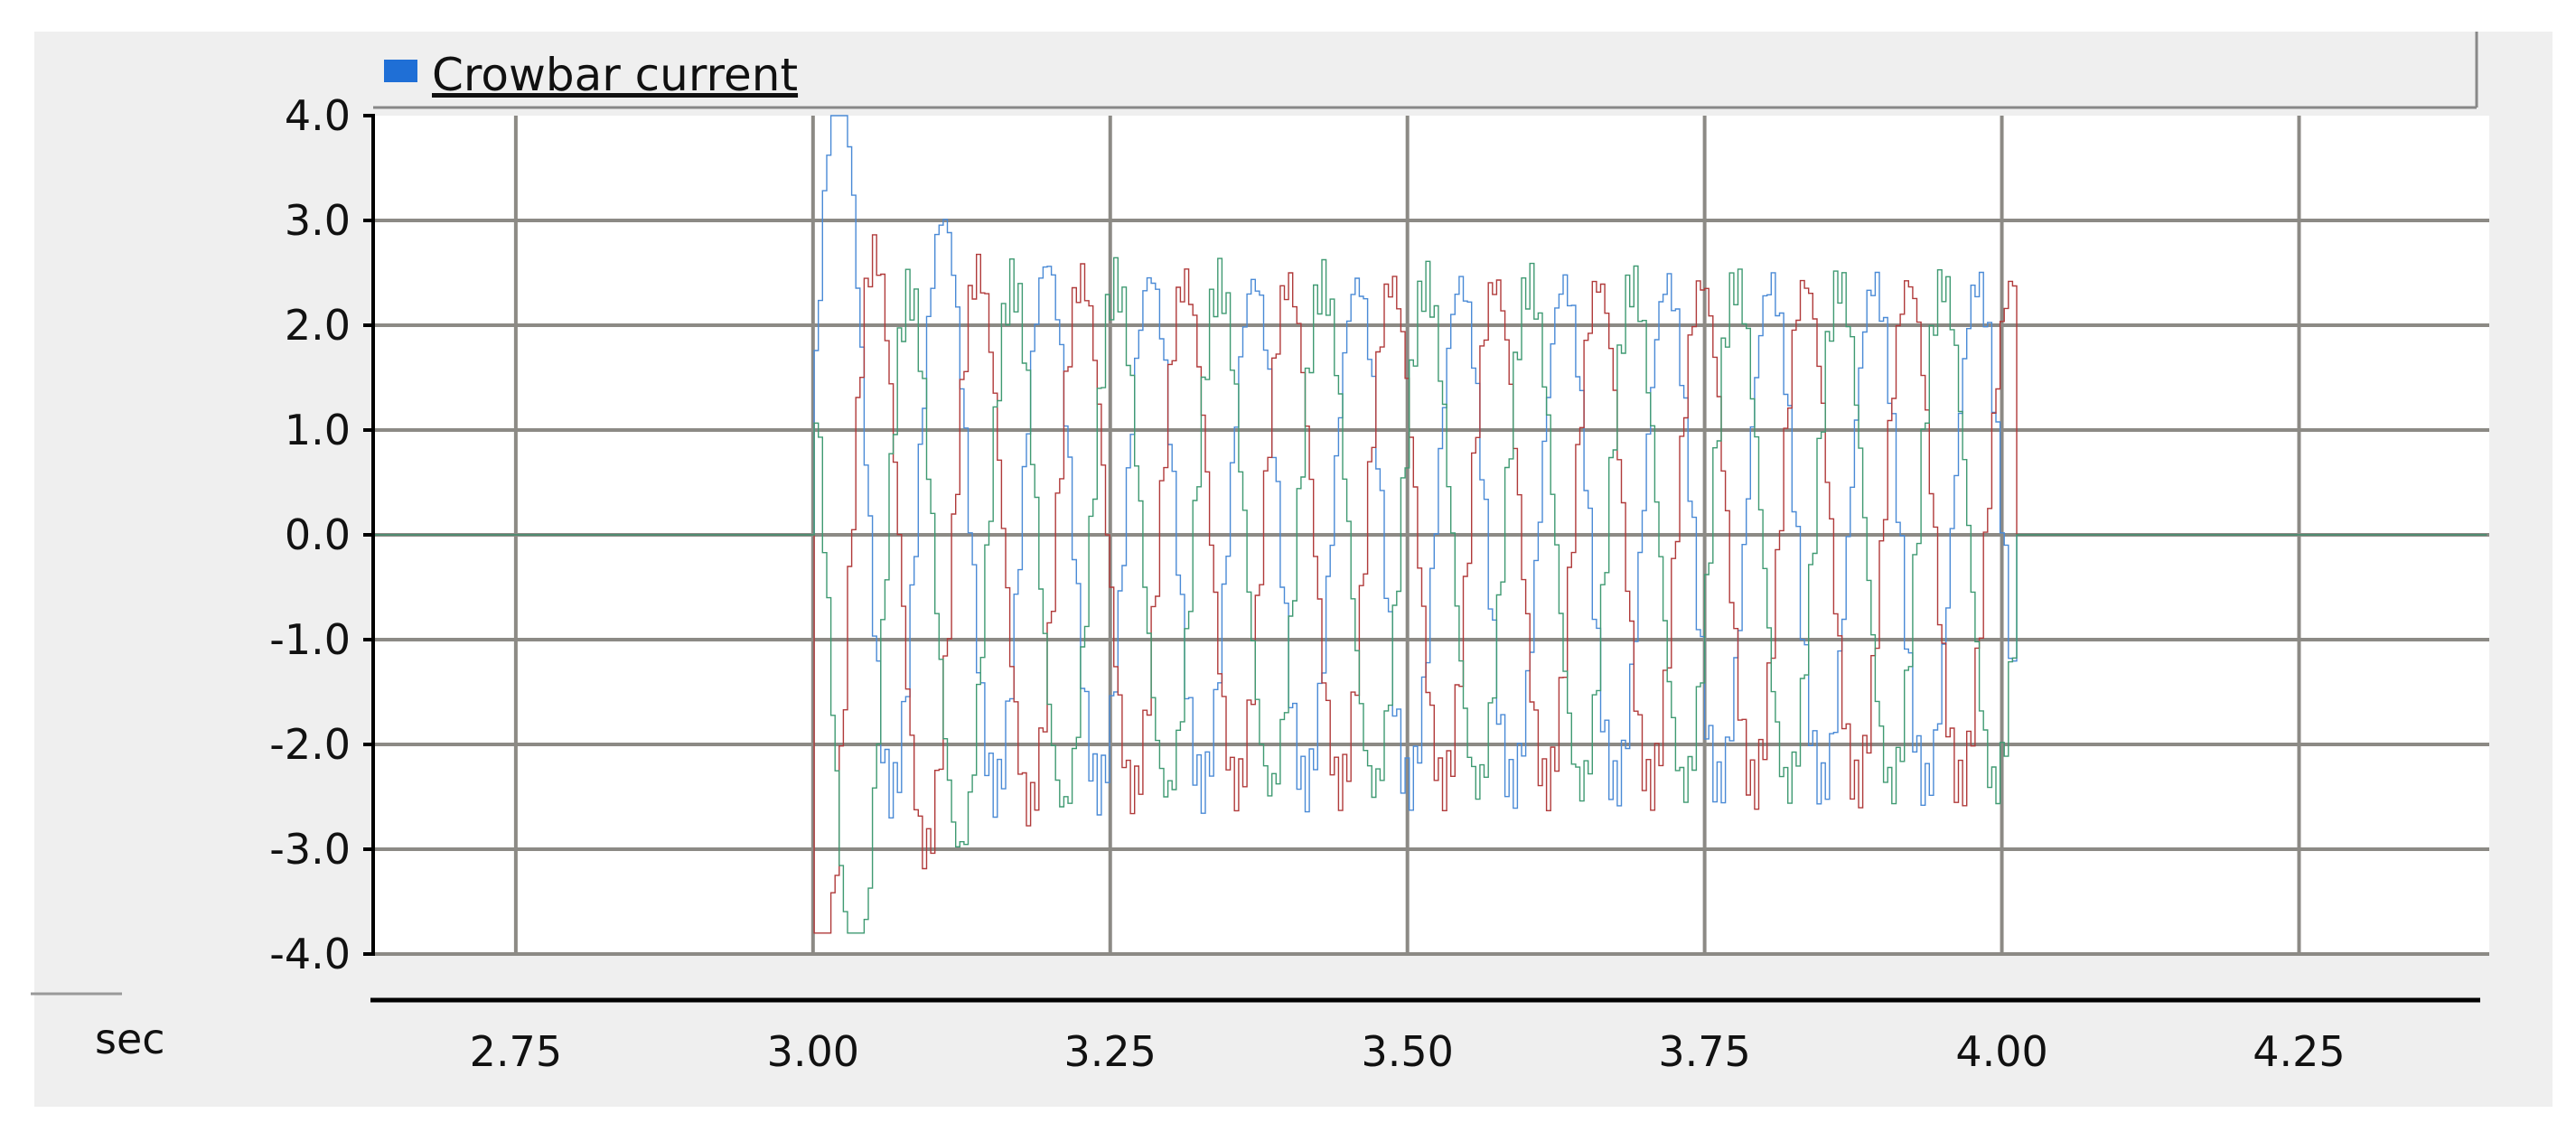 This screenshot has width=2576, height=1132. Describe the element at coordinates (310, 744) in the screenshot. I see `y-tick-label: -2.0` at that location.